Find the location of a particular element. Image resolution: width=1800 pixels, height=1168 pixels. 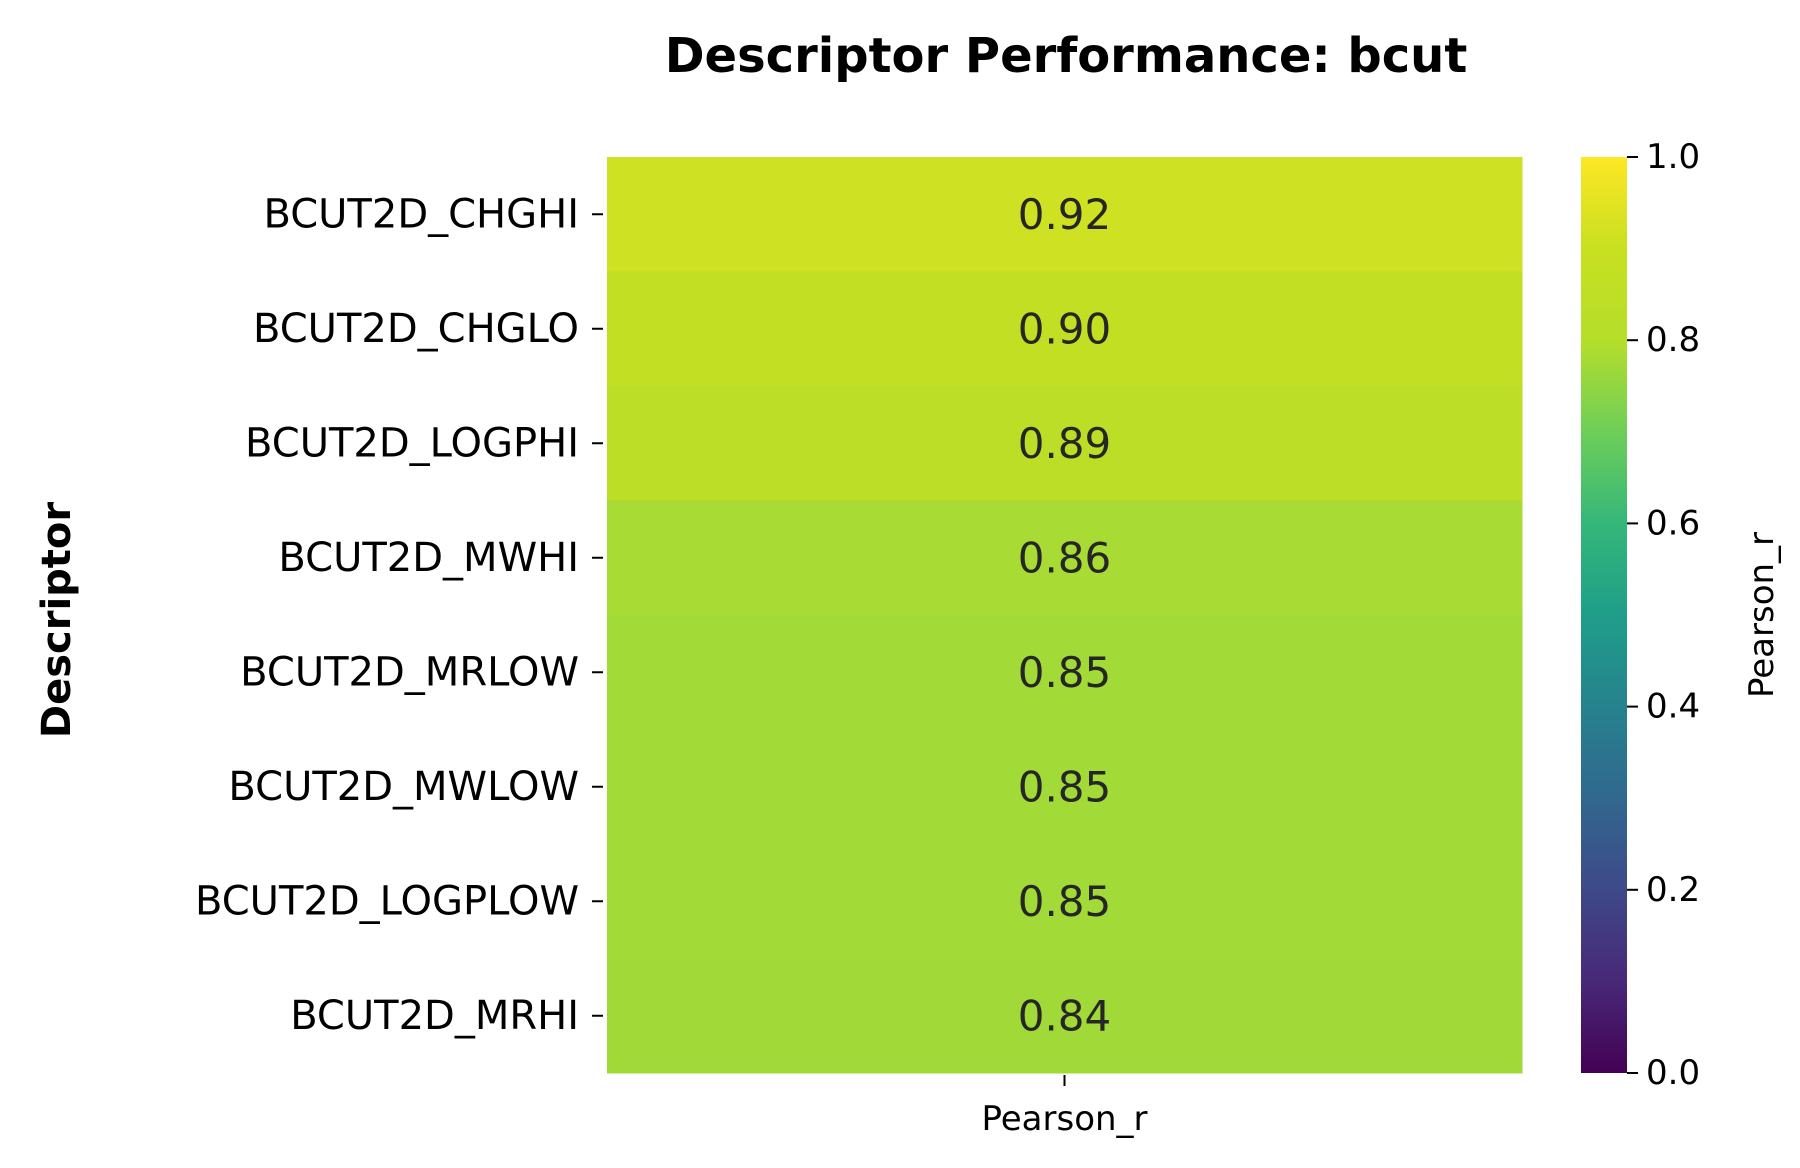

y-tick-label: BCUT2D_MWHI is located at coordinates (428, 558).